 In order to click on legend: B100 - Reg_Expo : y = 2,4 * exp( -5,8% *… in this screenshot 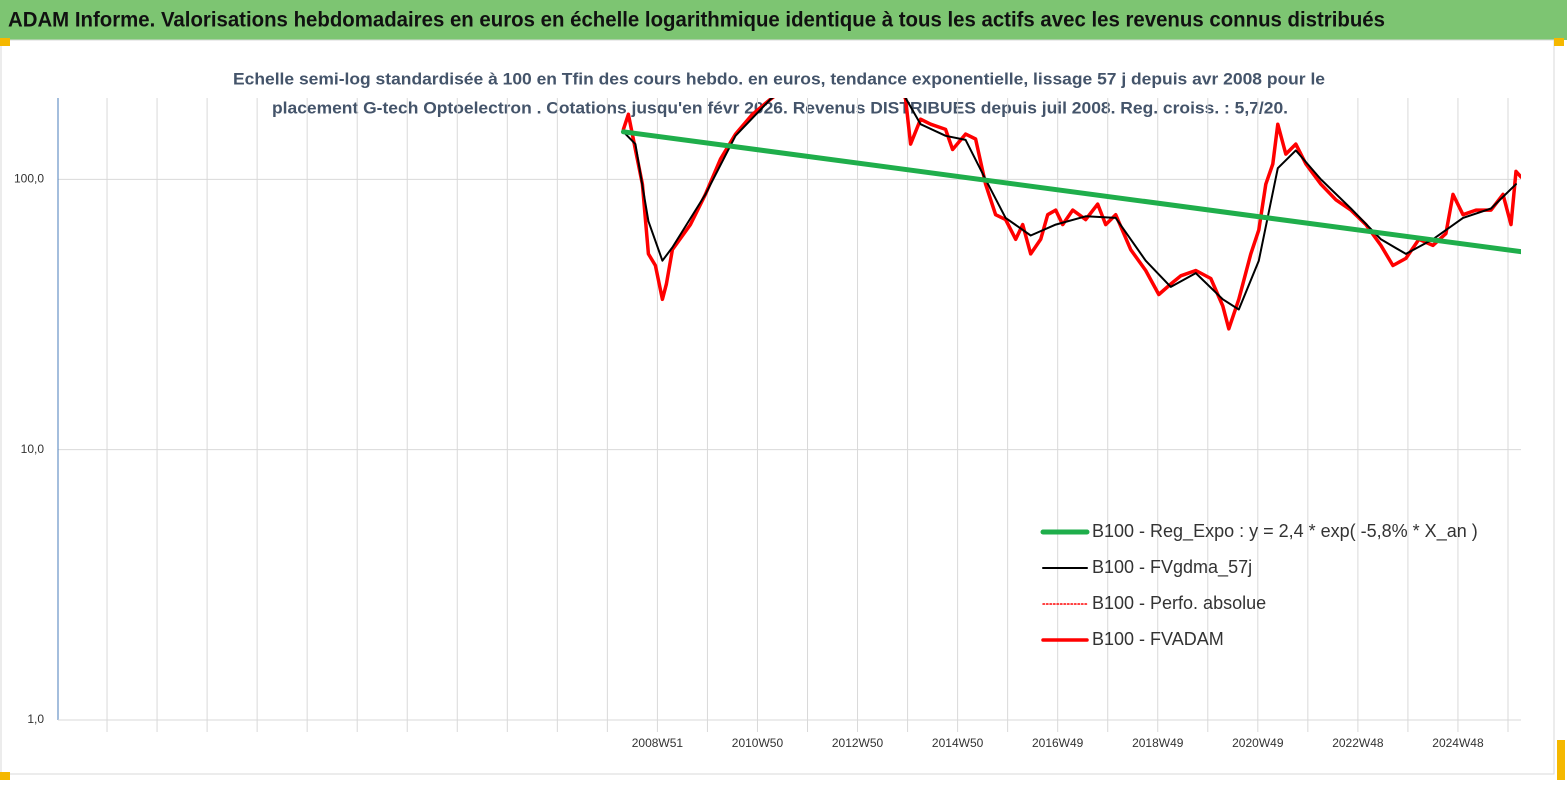, I will do `click(1259, 585)`.